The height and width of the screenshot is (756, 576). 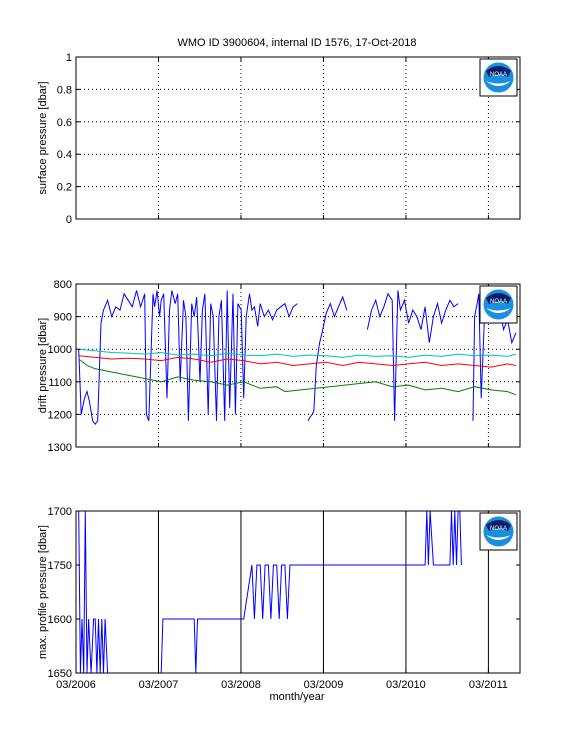 What do you see at coordinates (69, 58) in the screenshot?
I see `y-tick-label: 1` at bounding box center [69, 58].